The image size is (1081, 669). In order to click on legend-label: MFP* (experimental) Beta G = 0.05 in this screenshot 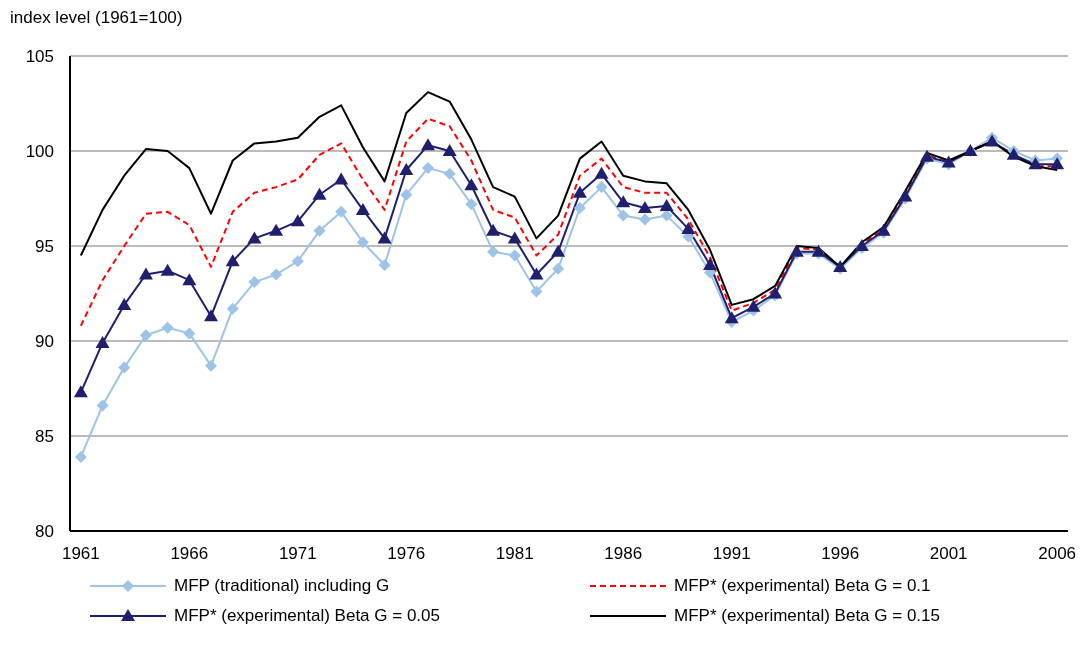, I will do `click(307, 616)`.